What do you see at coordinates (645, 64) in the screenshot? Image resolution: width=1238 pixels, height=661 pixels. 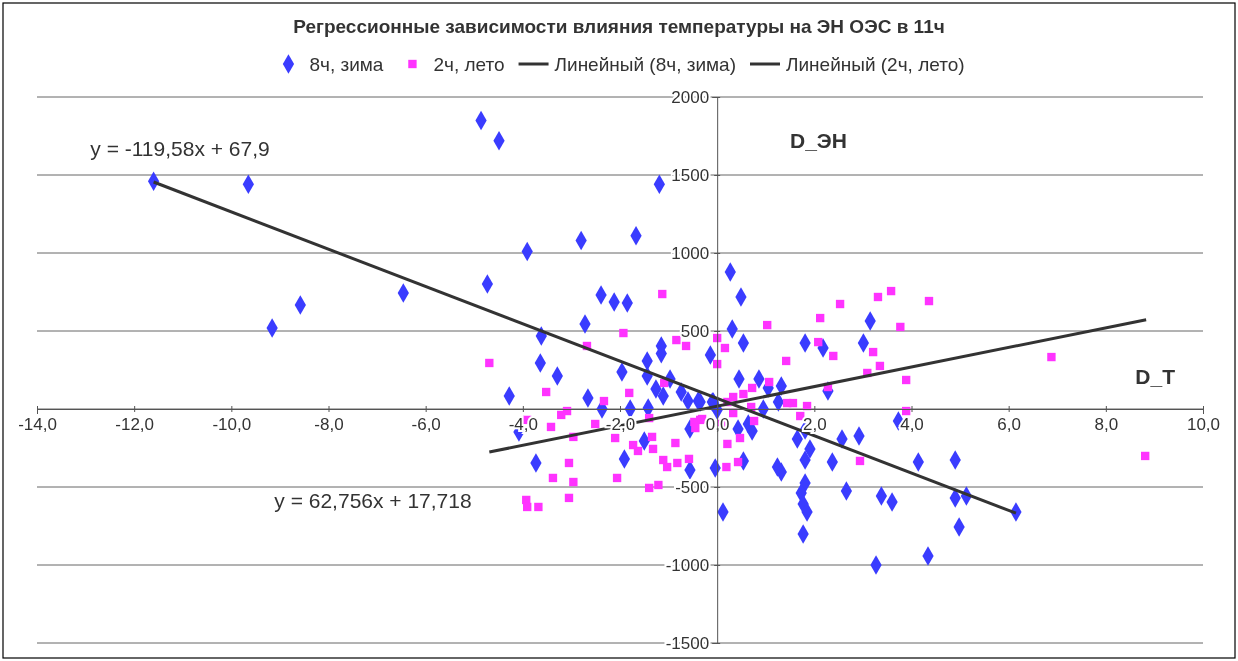 I see `legend-label: Линейный (8ч, зима)` at bounding box center [645, 64].